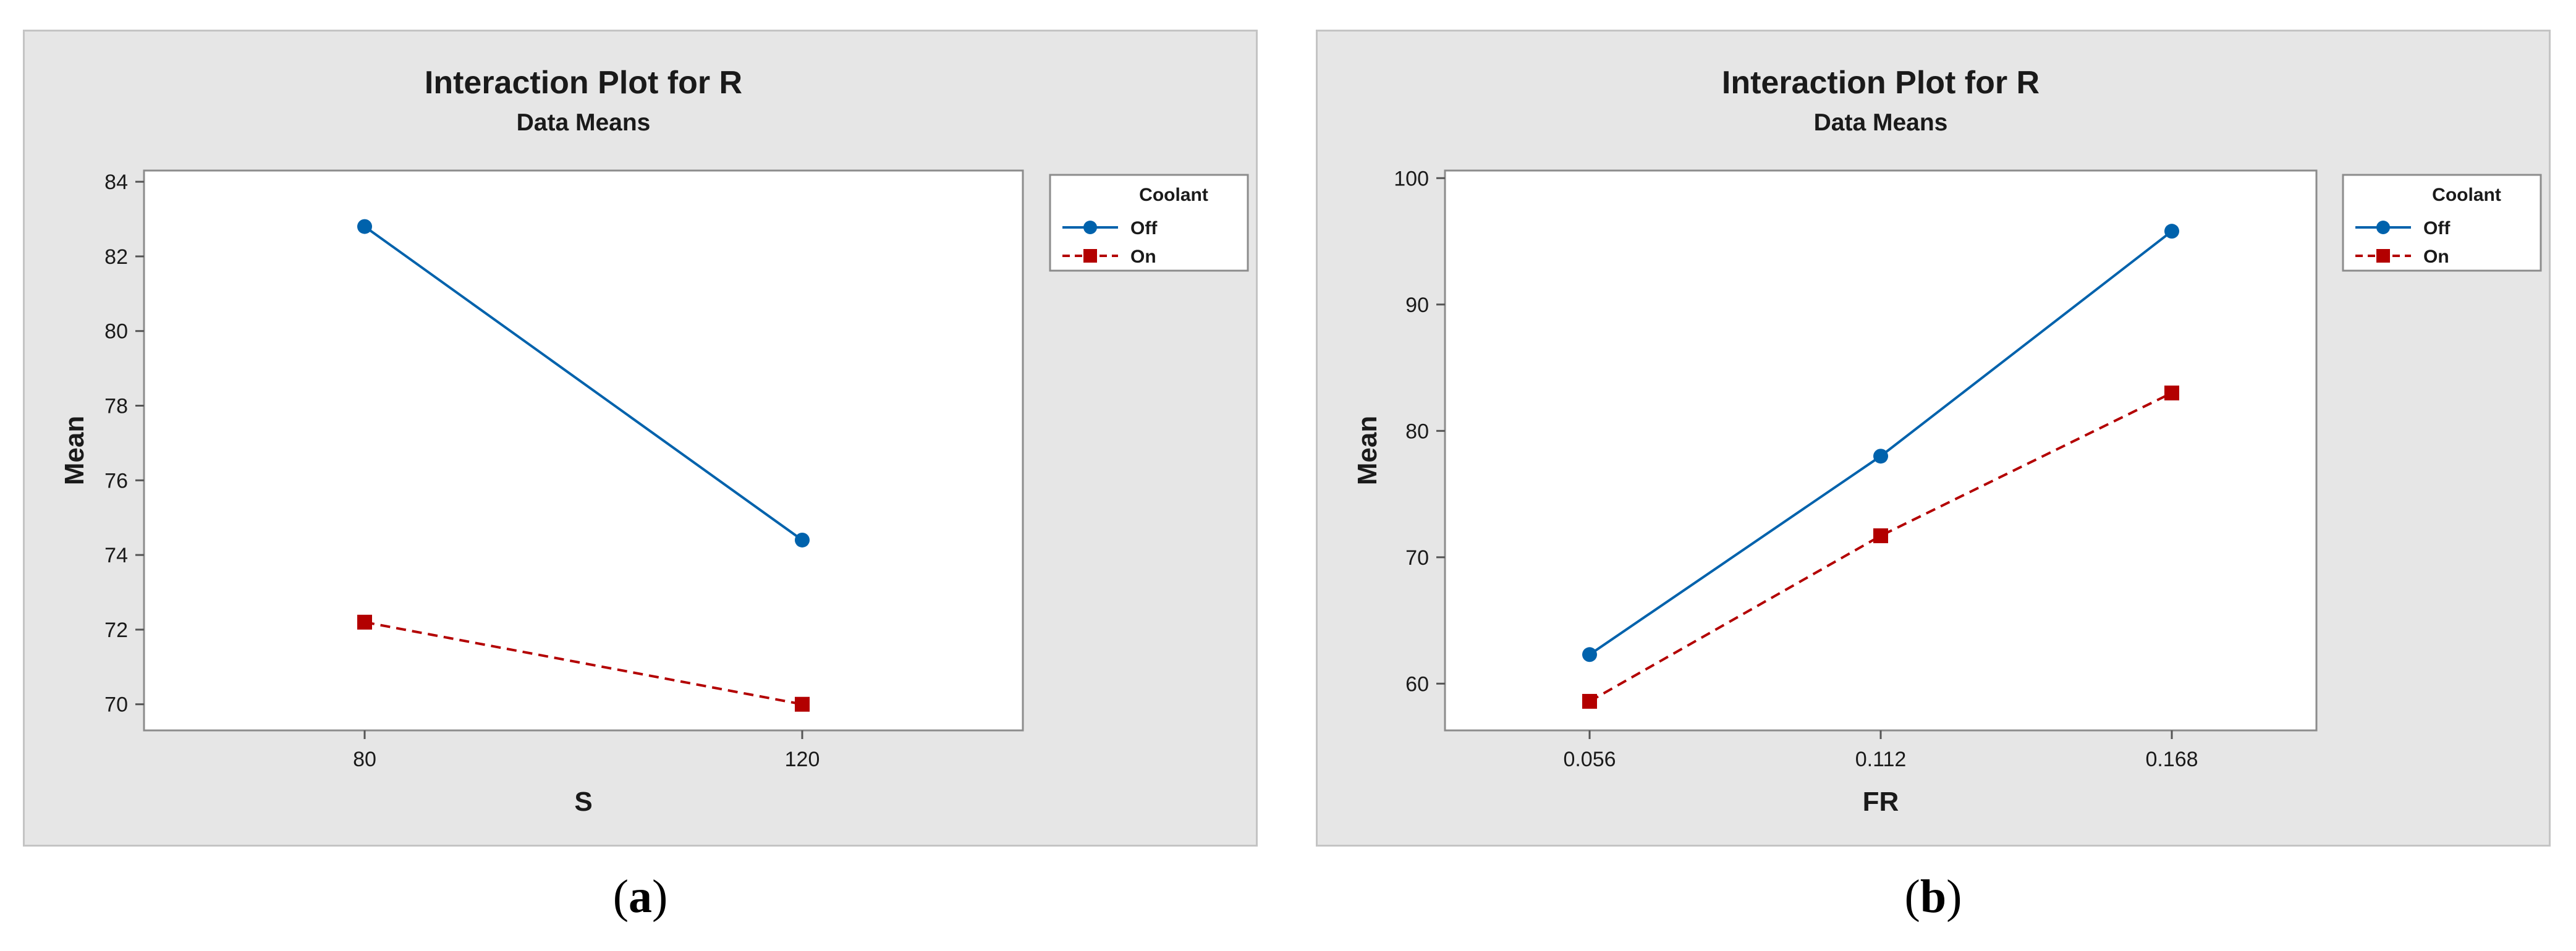  Describe the element at coordinates (116, 480) in the screenshot. I see `y-tick-label: 76` at that location.